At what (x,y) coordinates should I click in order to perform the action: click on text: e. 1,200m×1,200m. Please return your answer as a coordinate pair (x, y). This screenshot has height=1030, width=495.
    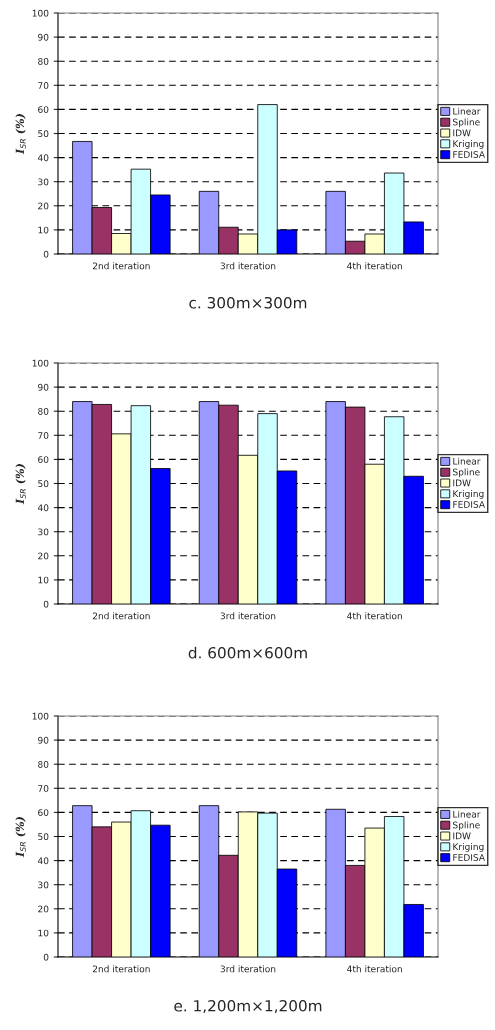
    Looking at the image, I should click on (248, 1006).